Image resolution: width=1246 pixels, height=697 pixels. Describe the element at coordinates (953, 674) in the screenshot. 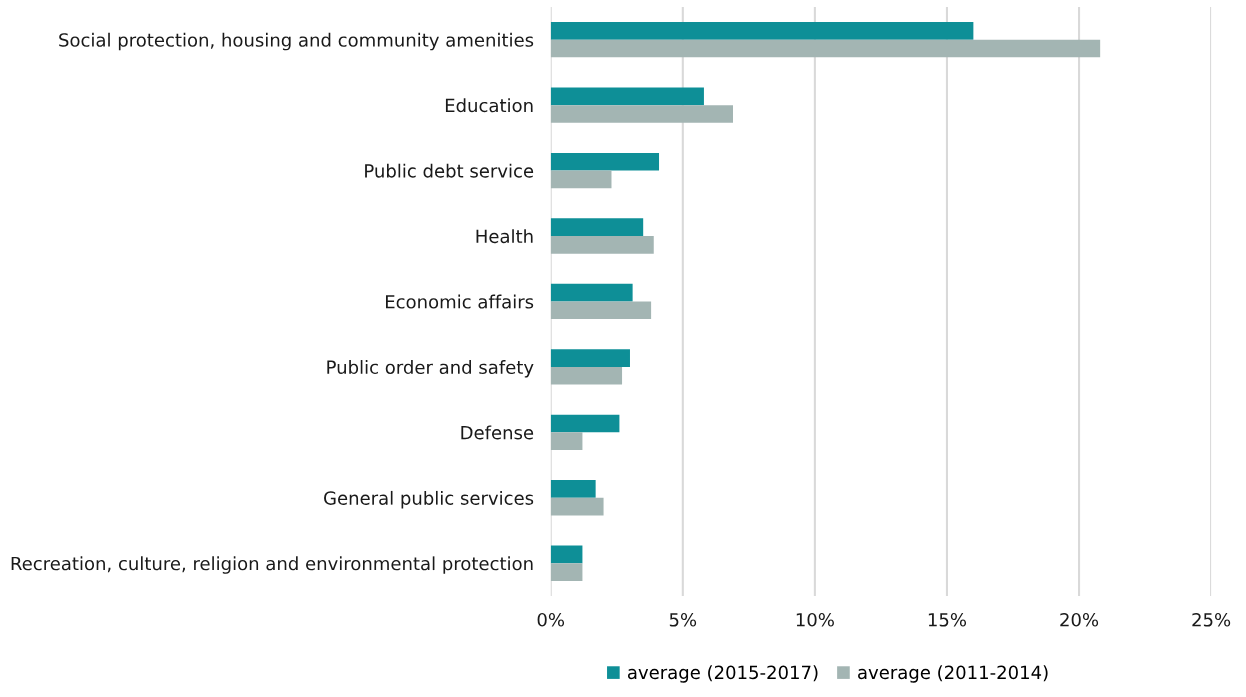

I see `legend-label: average (2011-2014)` at that location.